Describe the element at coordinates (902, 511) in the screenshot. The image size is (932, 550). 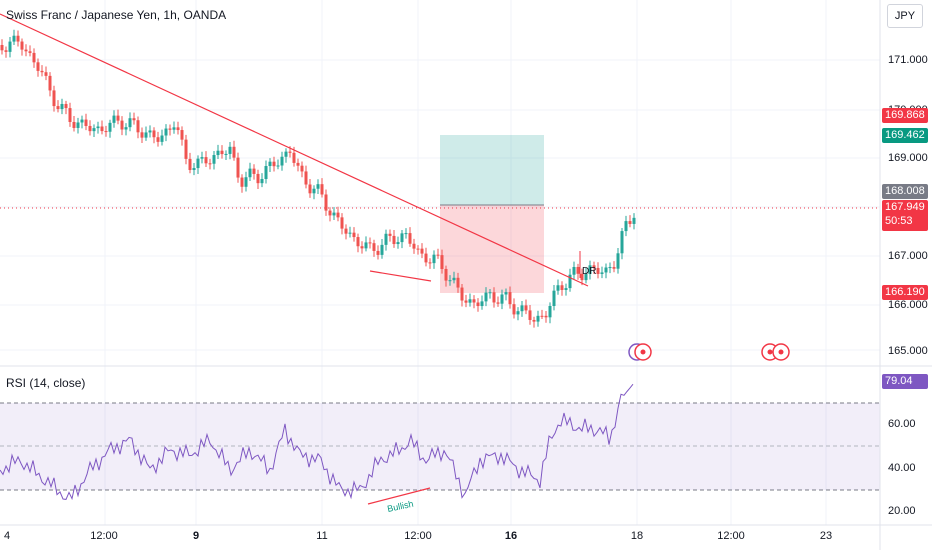
I see `rsi-tick: 20.00` at that location.